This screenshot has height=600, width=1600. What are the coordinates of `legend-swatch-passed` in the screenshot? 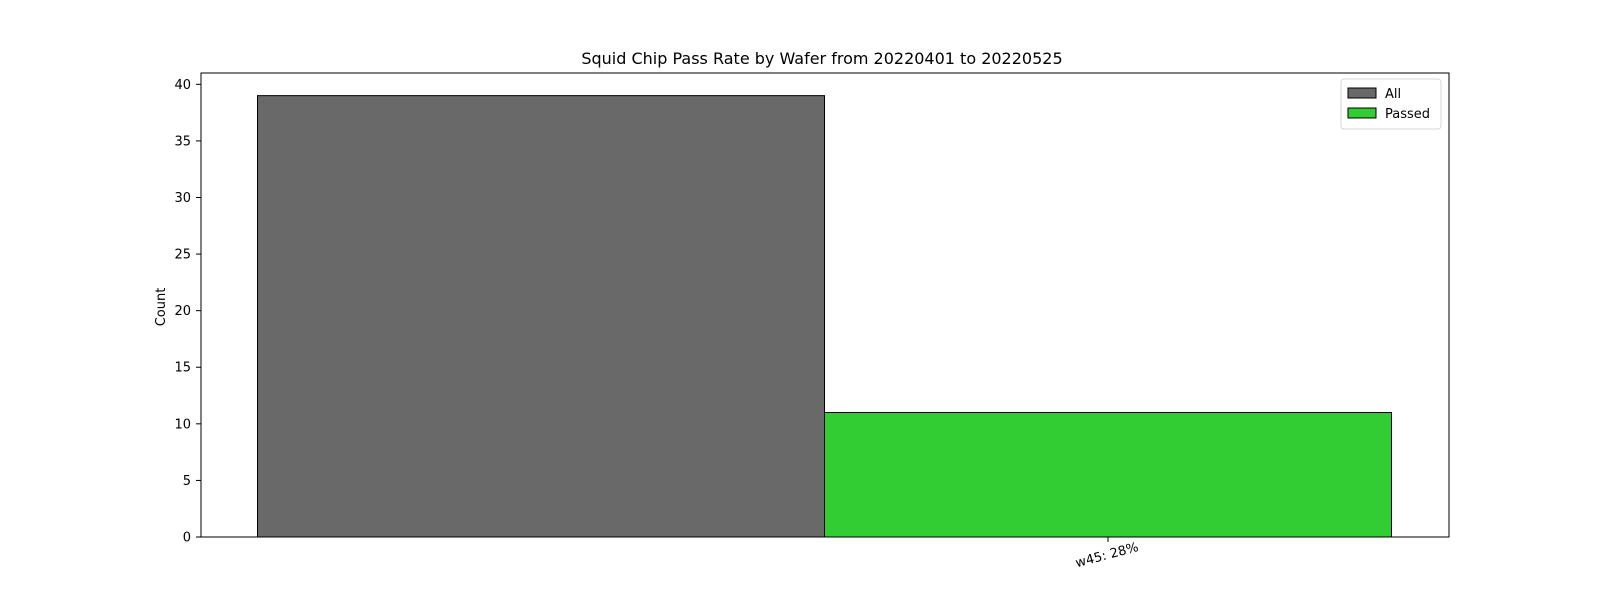 It's located at (1362, 113).